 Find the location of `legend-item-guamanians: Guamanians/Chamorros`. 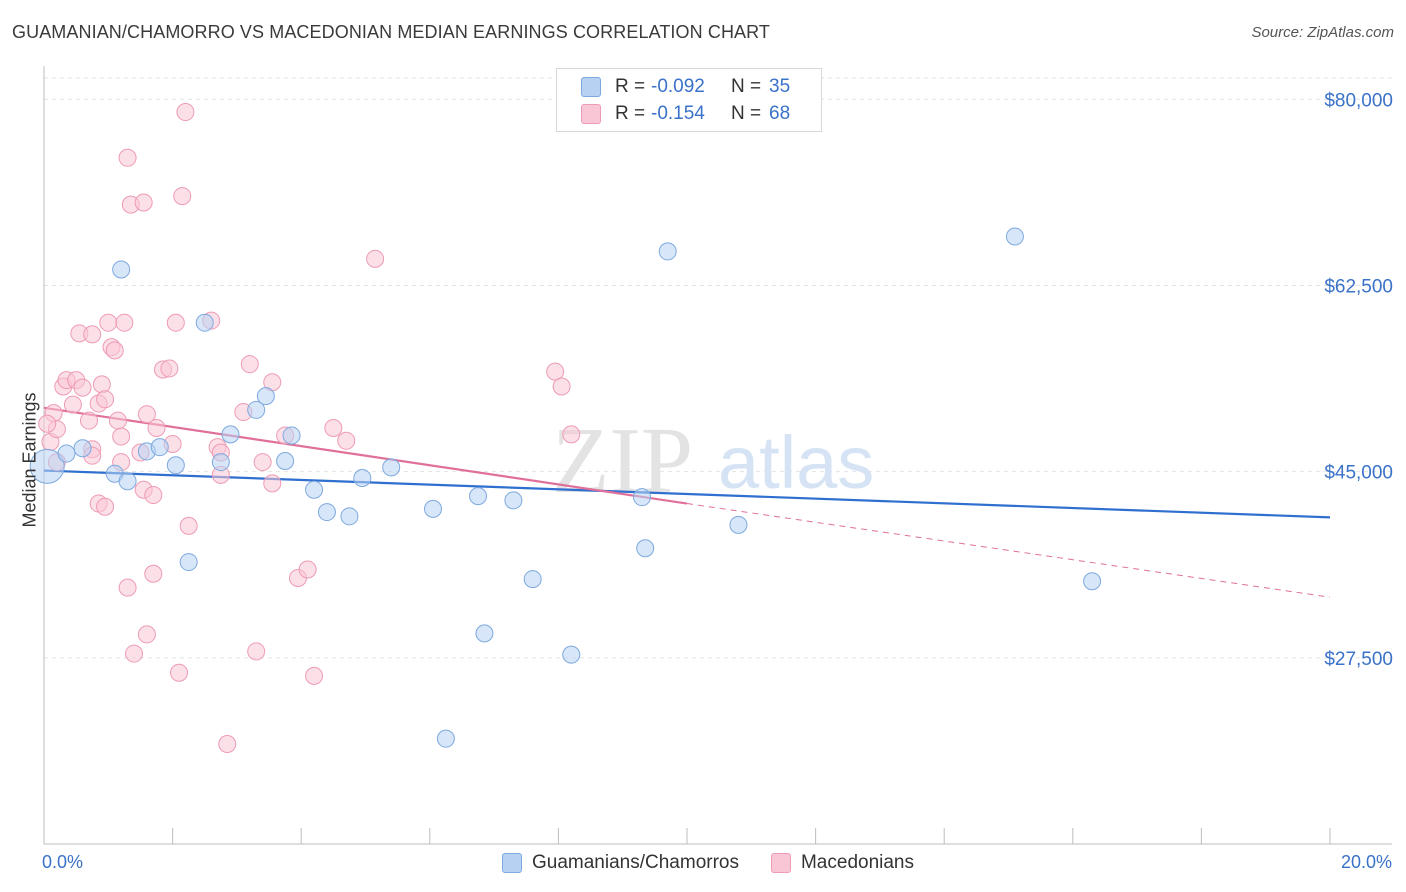

legend-item-guamanians: Guamanians/Chamorros is located at coordinates (620, 863).